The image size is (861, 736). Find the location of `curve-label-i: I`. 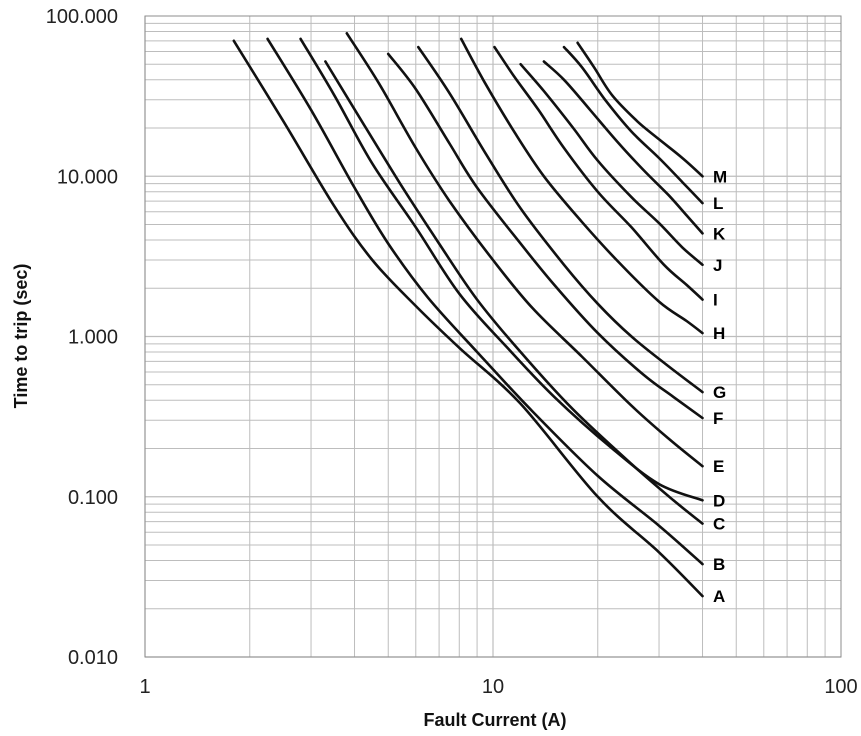

curve-label-i: I is located at coordinates (715, 300).